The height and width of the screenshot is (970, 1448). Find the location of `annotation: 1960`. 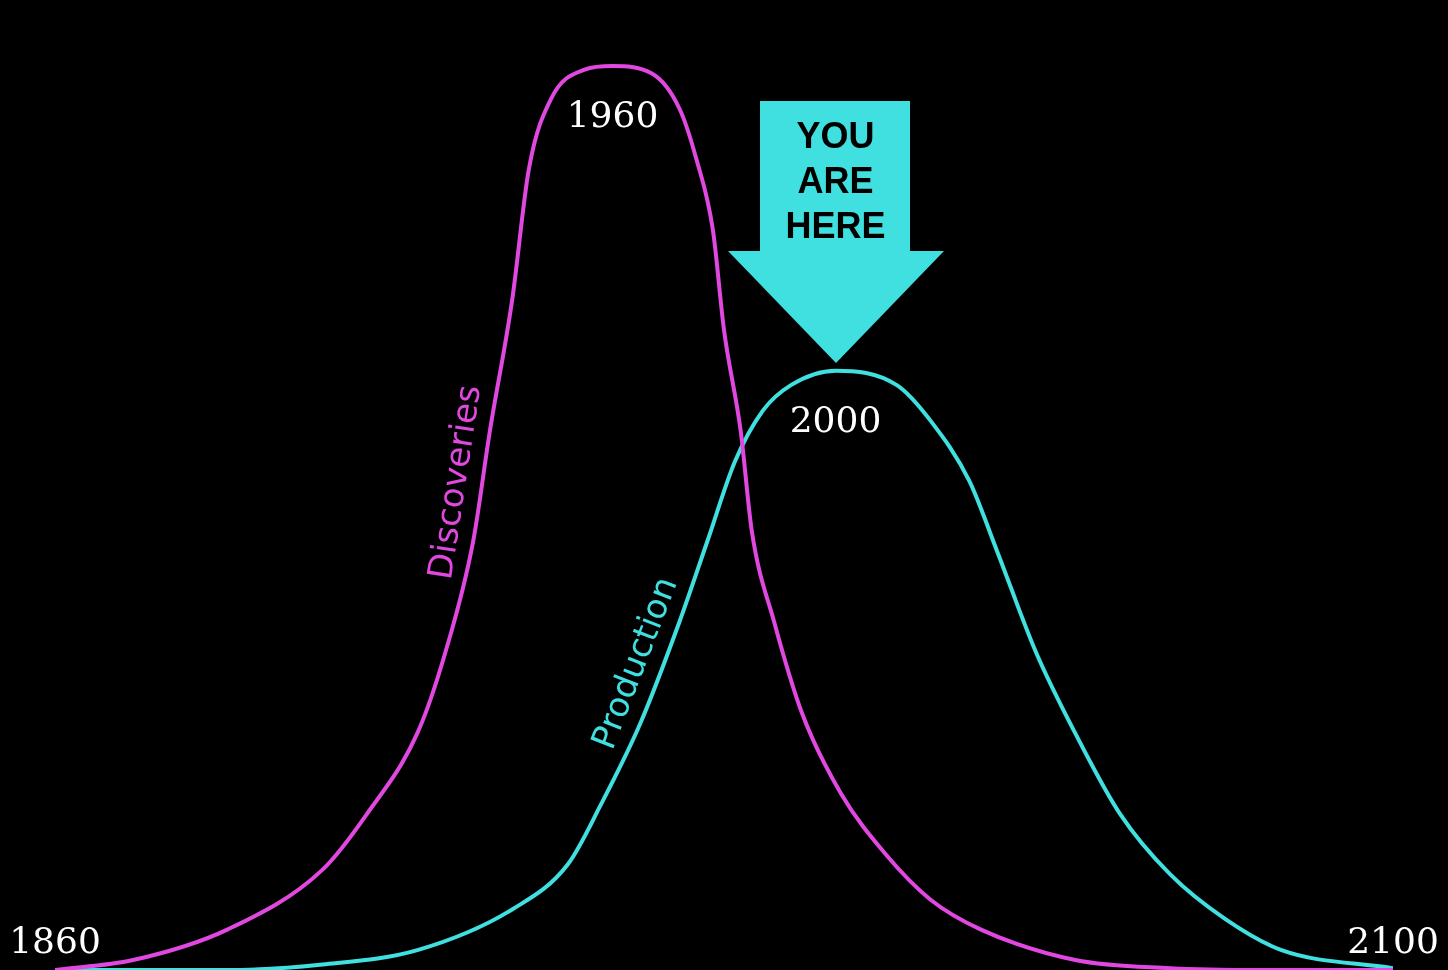

annotation: 1960 is located at coordinates (612, 115).